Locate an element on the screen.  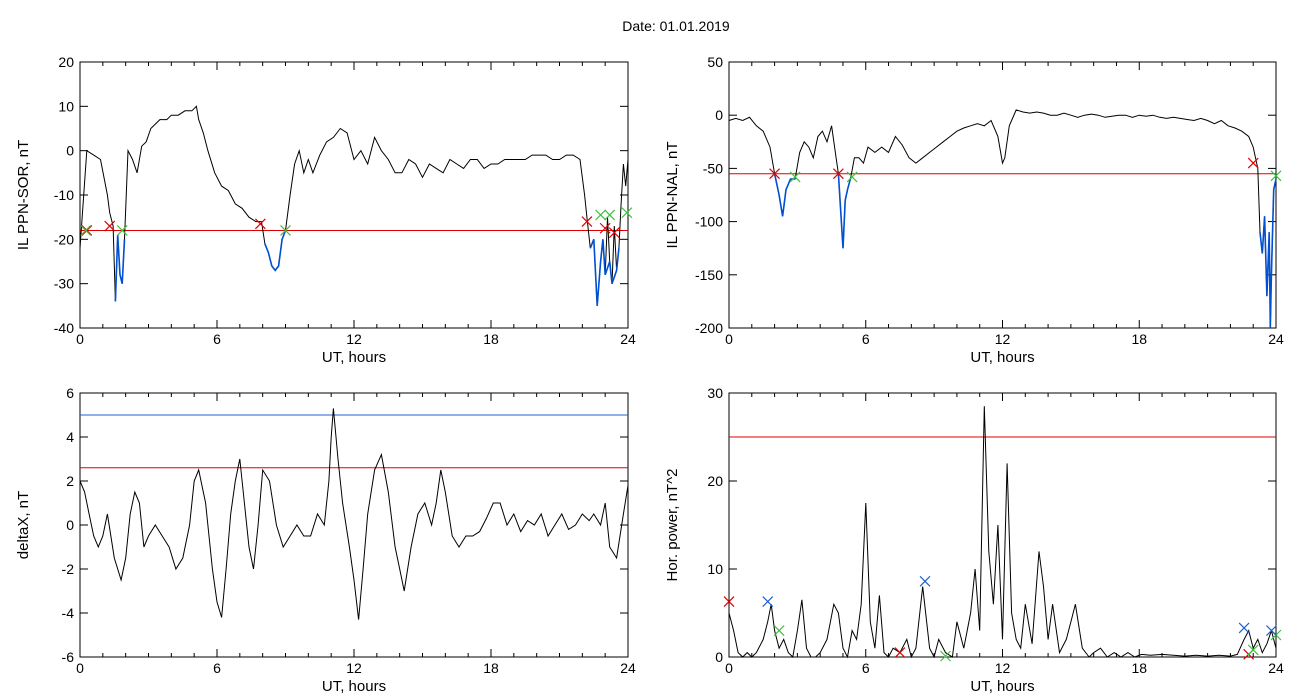
y-tick-label: 2 is located at coordinates (70, 481).